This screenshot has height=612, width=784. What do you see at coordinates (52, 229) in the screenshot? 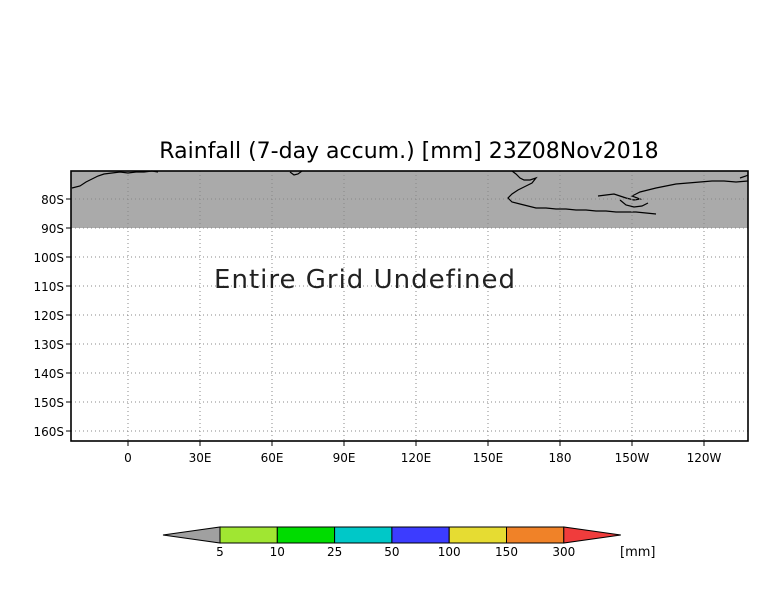
I see `lat-tick-label: 90S` at bounding box center [52, 229].